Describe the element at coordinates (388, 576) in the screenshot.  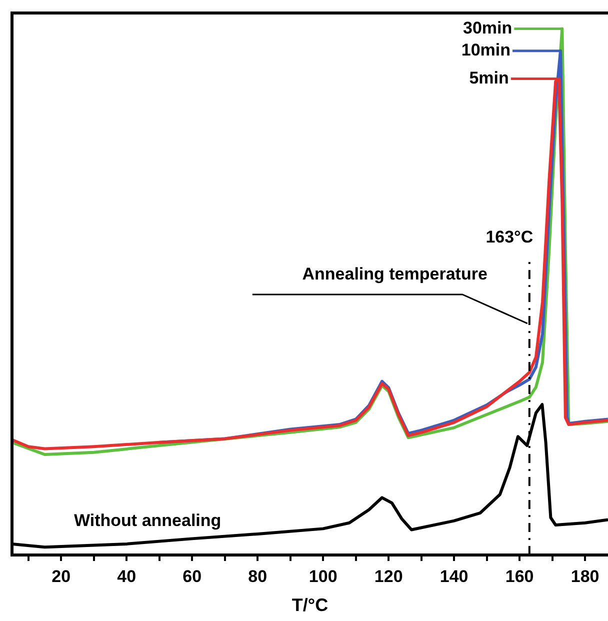
I see `x-tick-label: 120` at that location.